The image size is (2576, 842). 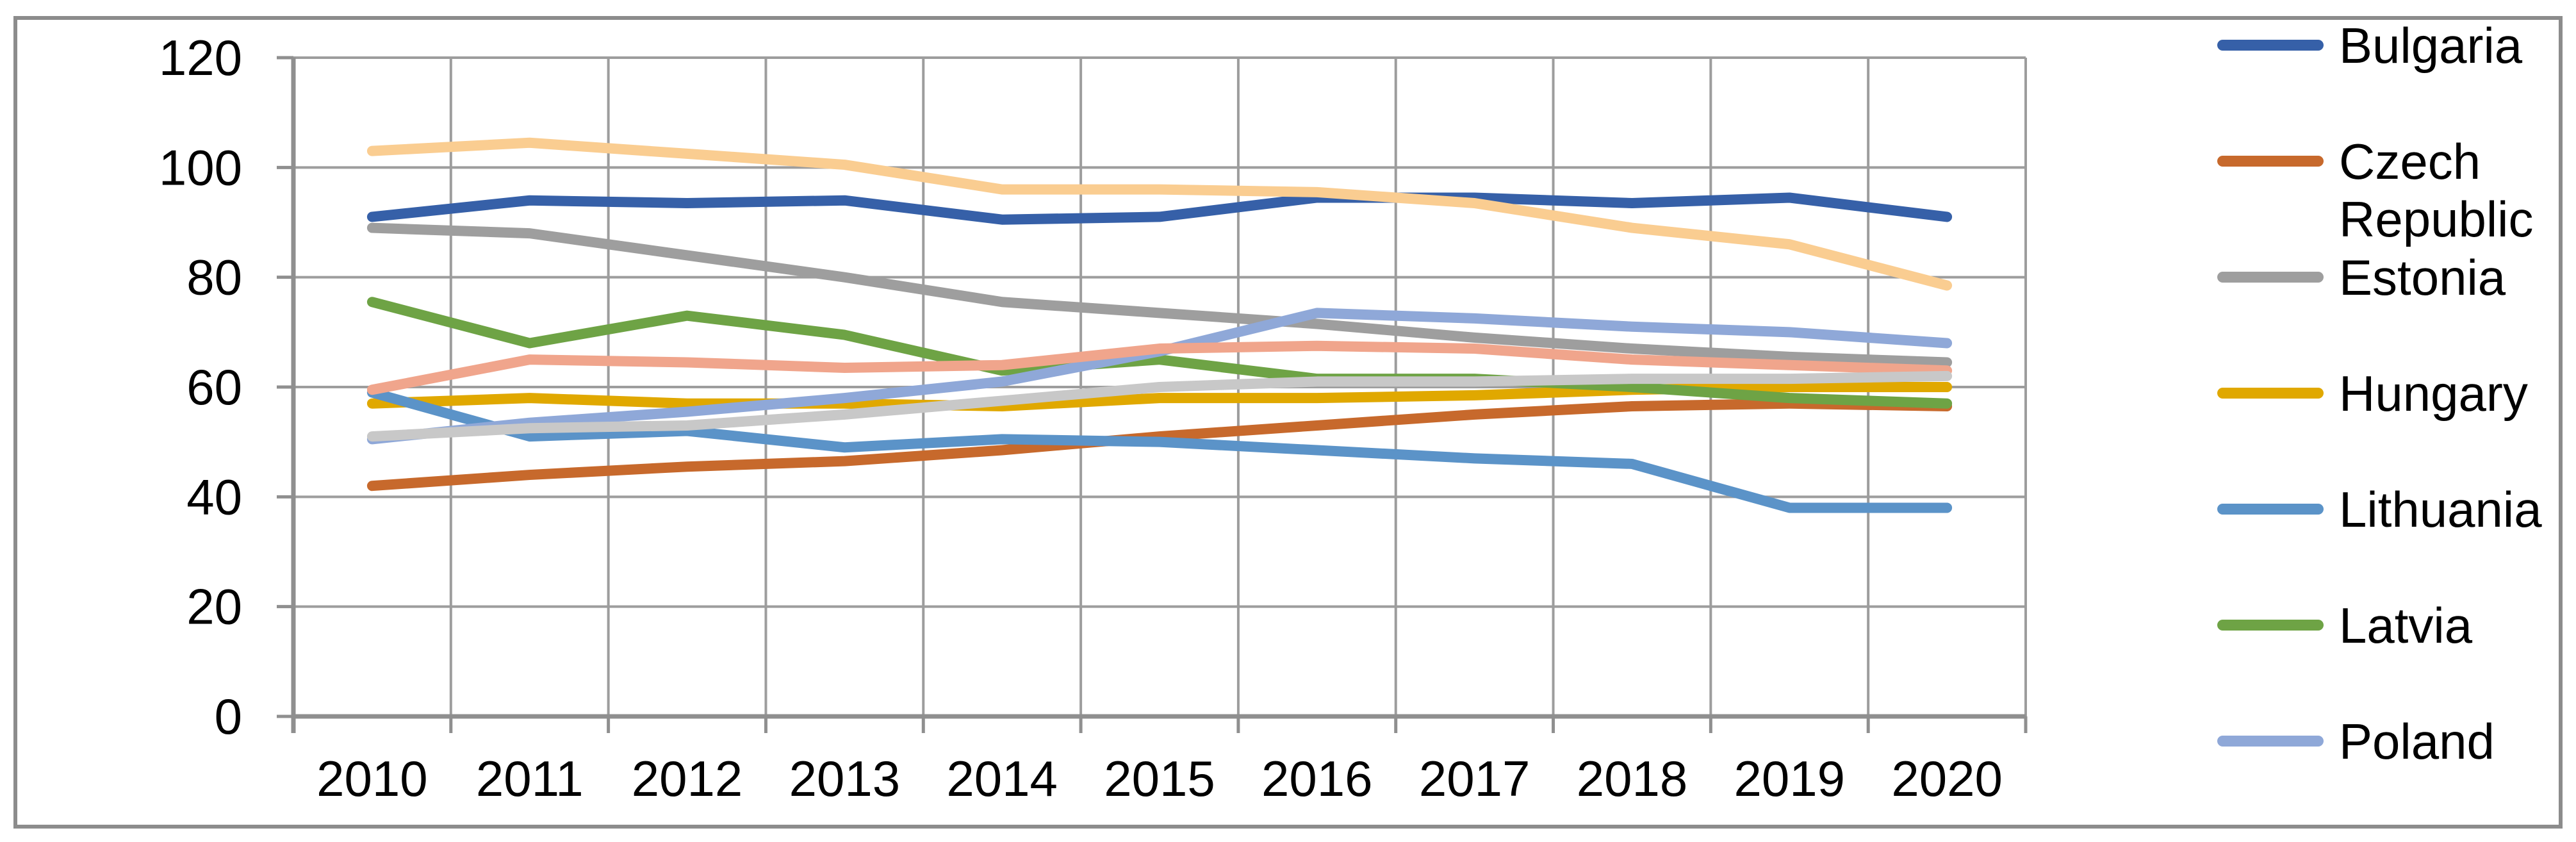 I want to click on legend-item-poland: Poland, so click(x=2392, y=771).